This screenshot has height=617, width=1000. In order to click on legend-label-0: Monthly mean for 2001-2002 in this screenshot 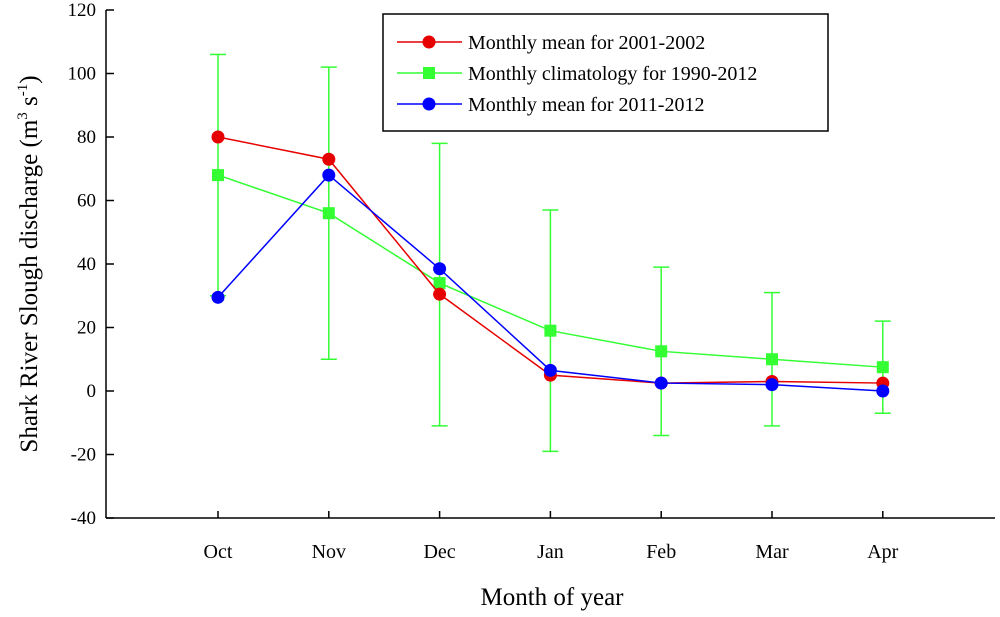, I will do `click(586, 43)`.